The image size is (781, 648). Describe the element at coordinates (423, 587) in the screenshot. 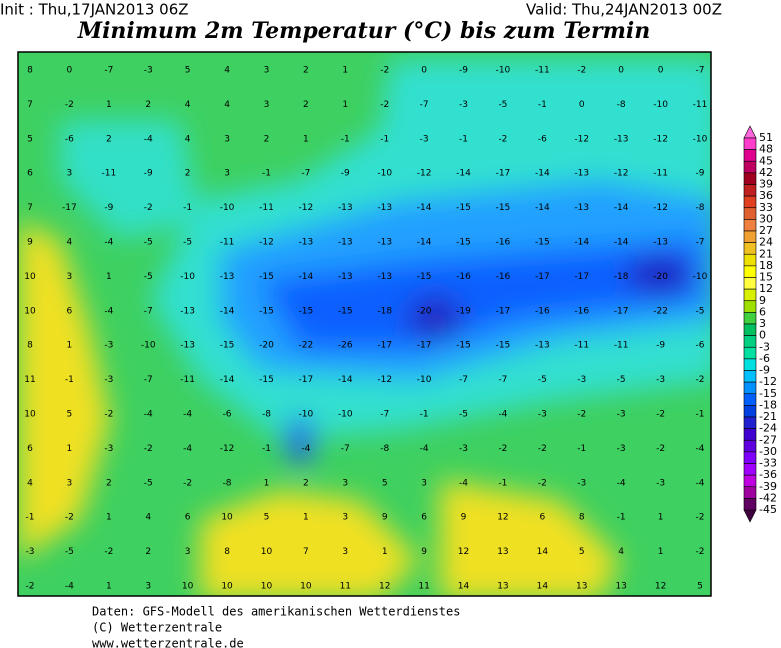

I see `grid-value: 11` at that location.